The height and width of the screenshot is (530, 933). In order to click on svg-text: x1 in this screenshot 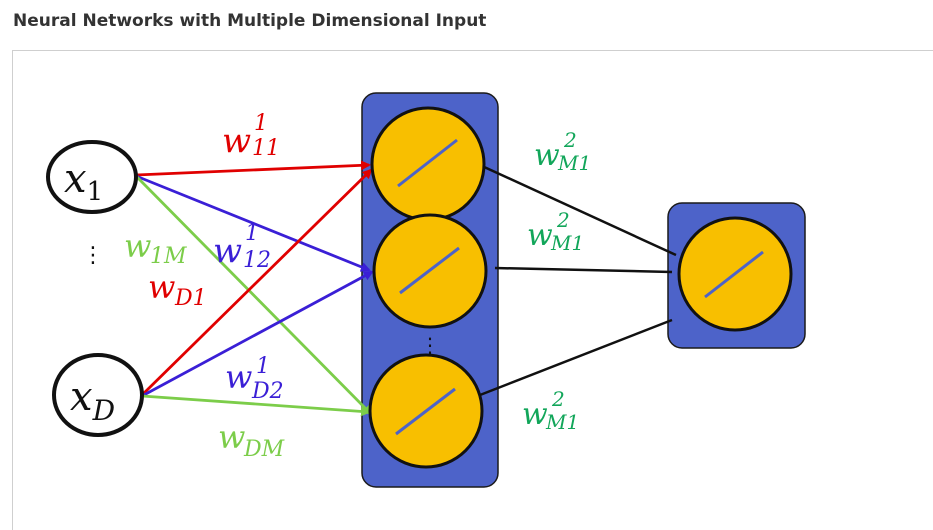, I will do `click(83, 181)`.